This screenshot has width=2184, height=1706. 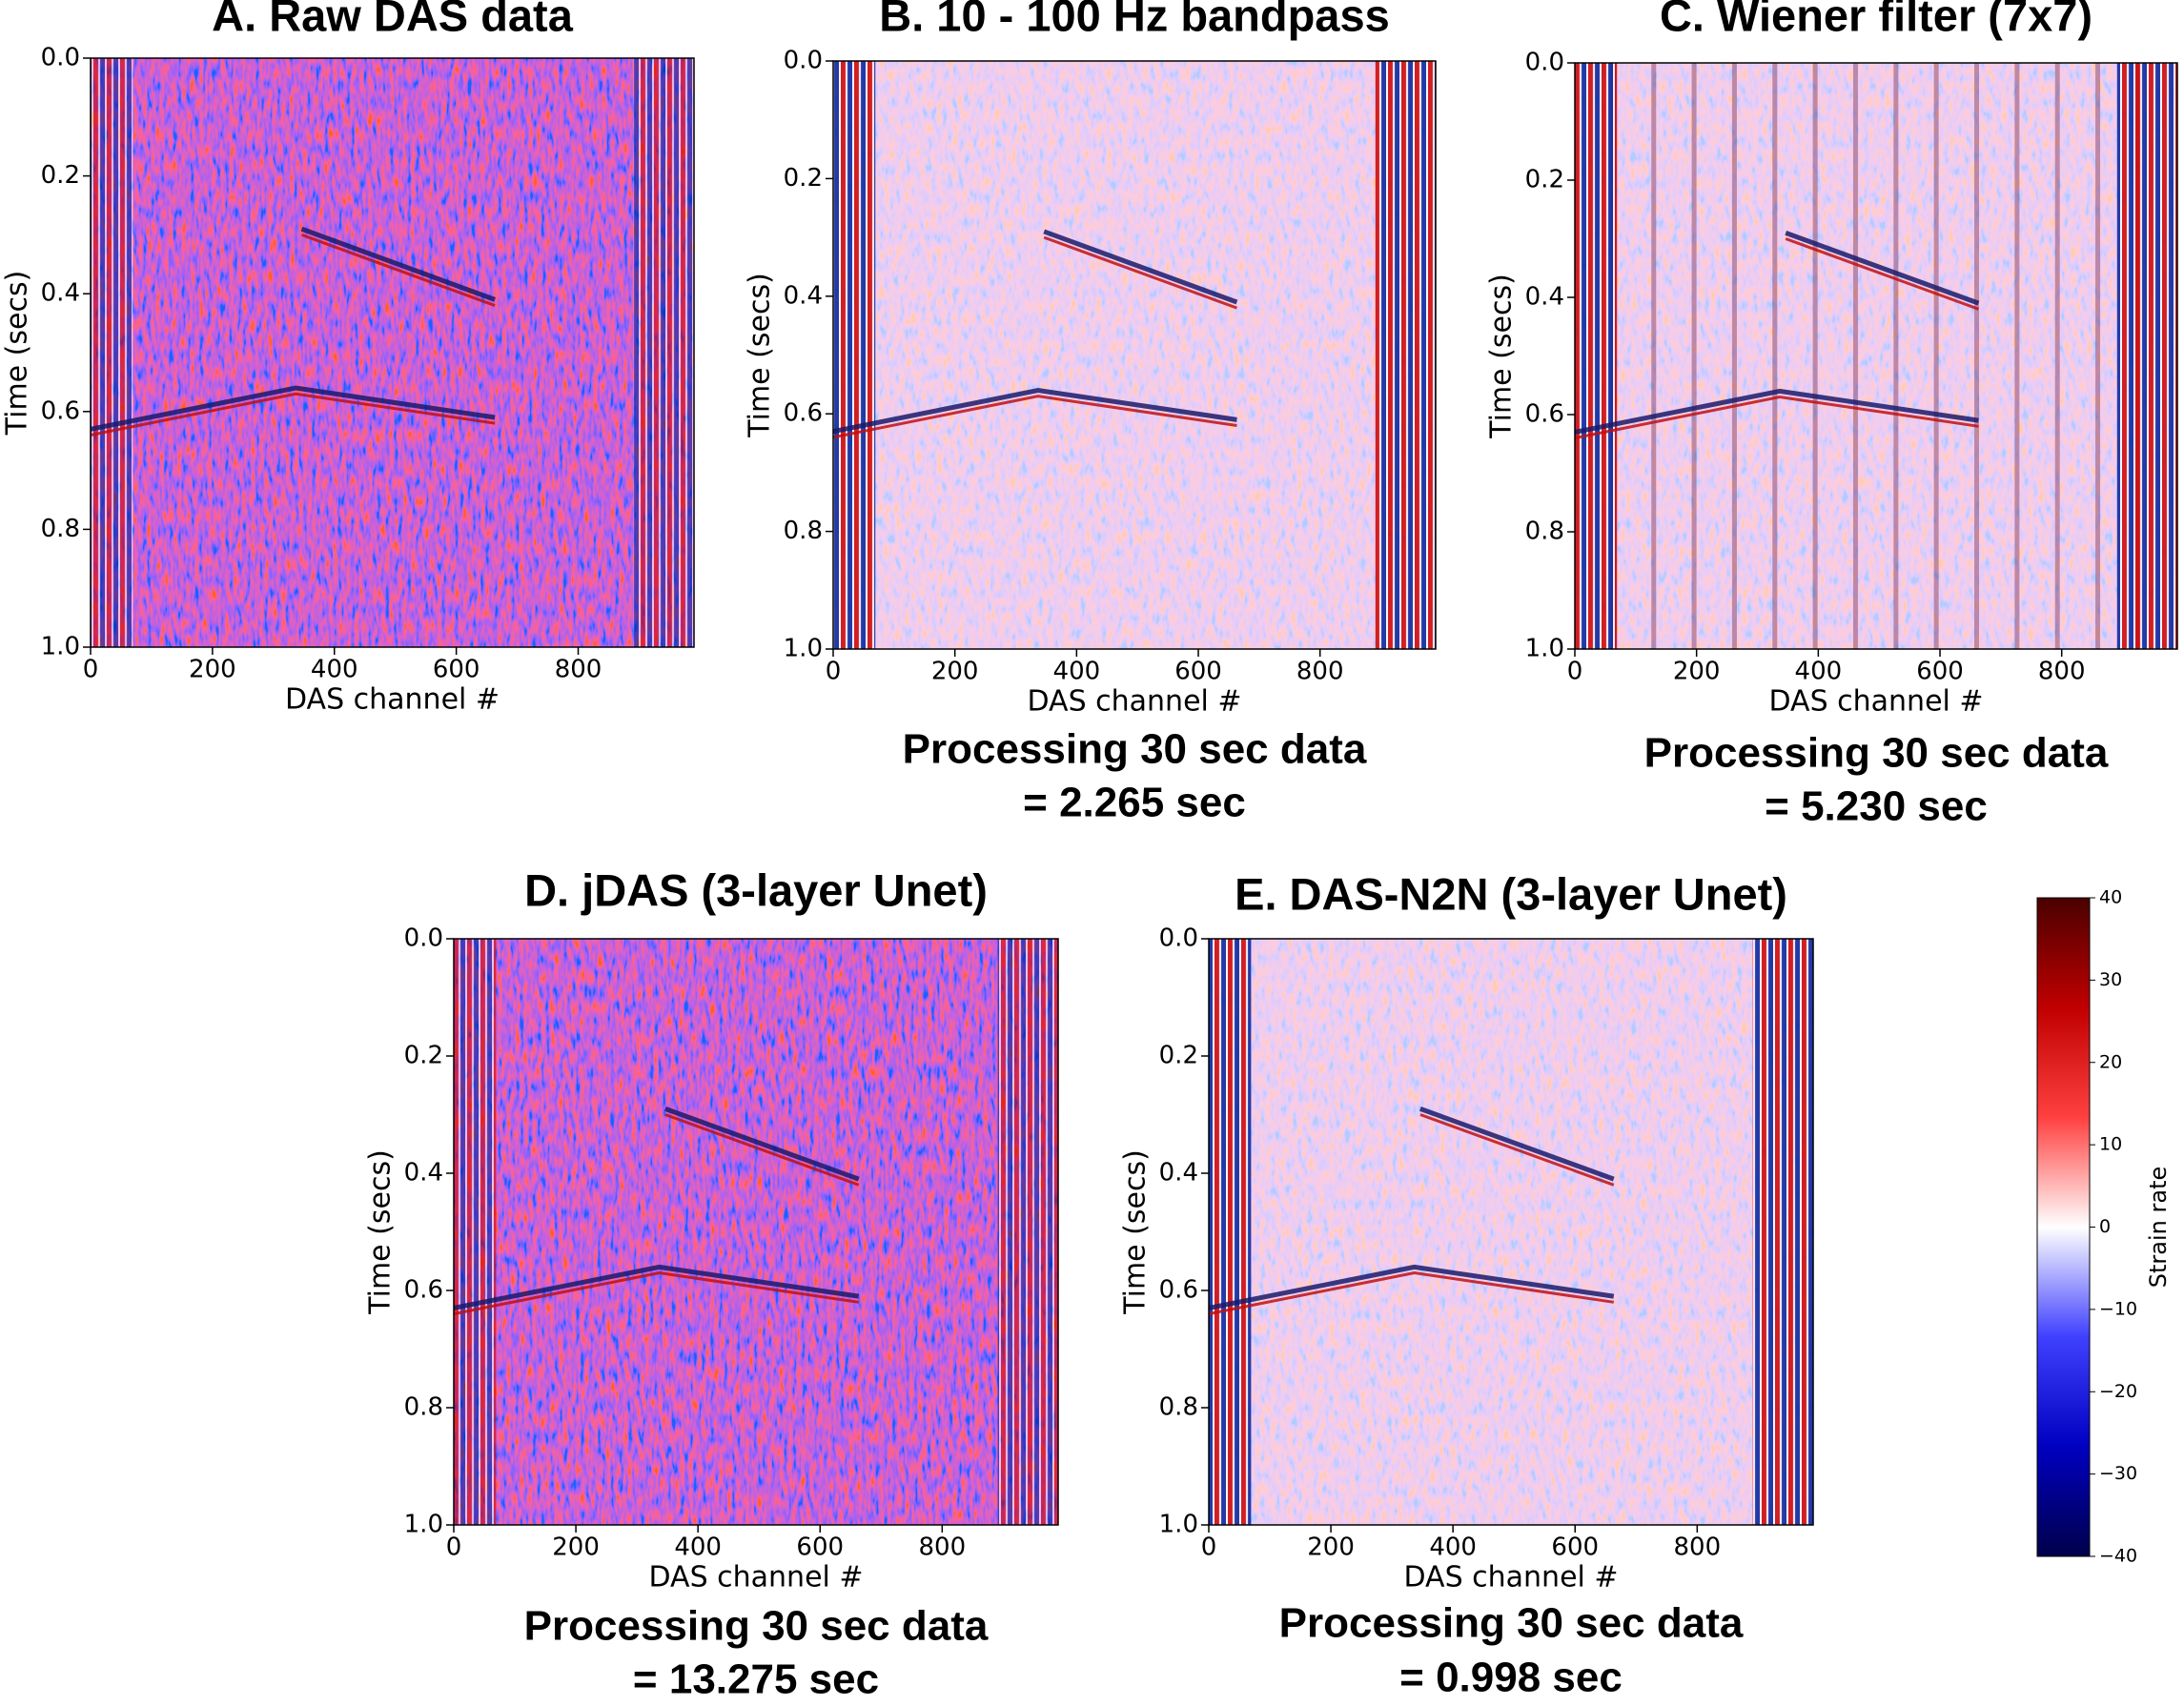 What do you see at coordinates (393, 20) in the screenshot?
I see `panel-title: A. Raw DAS data` at bounding box center [393, 20].